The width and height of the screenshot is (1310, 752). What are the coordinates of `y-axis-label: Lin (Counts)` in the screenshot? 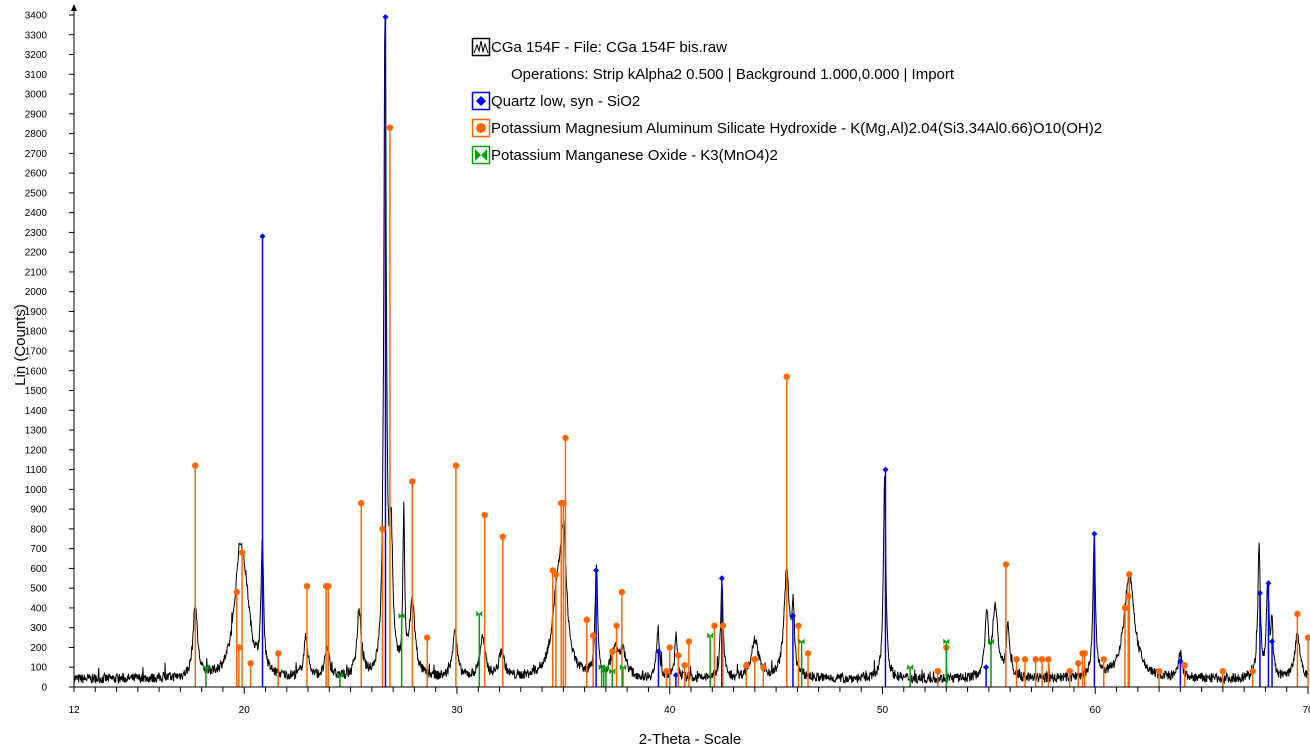 It's located at (20, 345).